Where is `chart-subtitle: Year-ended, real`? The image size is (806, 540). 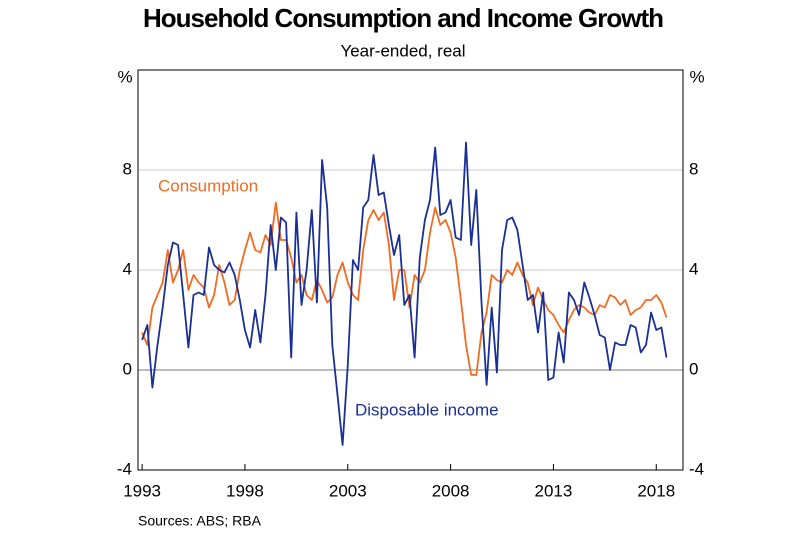
chart-subtitle: Year-ended, real is located at coordinates (402, 50).